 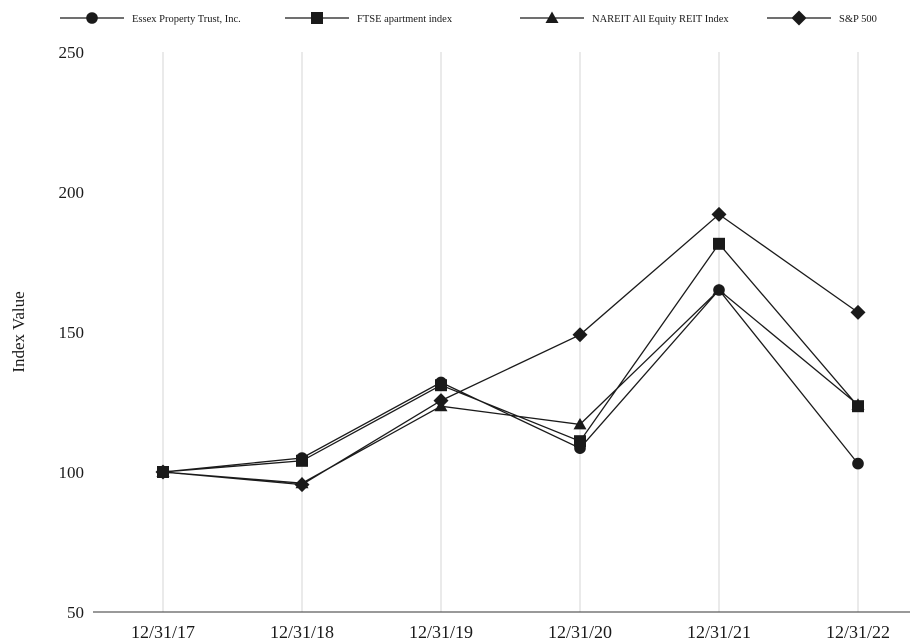 I want to click on y-axis-title: Index Value, so click(x=18, y=331).